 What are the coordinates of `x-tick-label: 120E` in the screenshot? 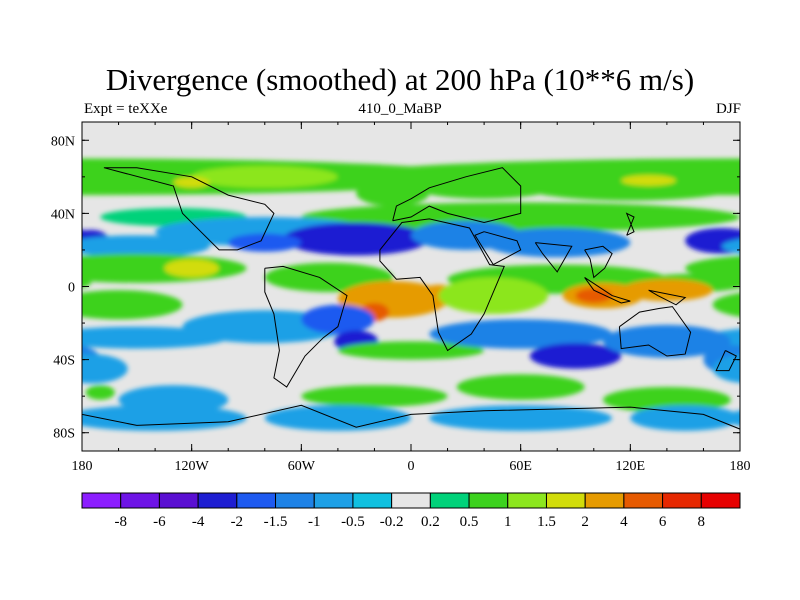 It's located at (631, 466).